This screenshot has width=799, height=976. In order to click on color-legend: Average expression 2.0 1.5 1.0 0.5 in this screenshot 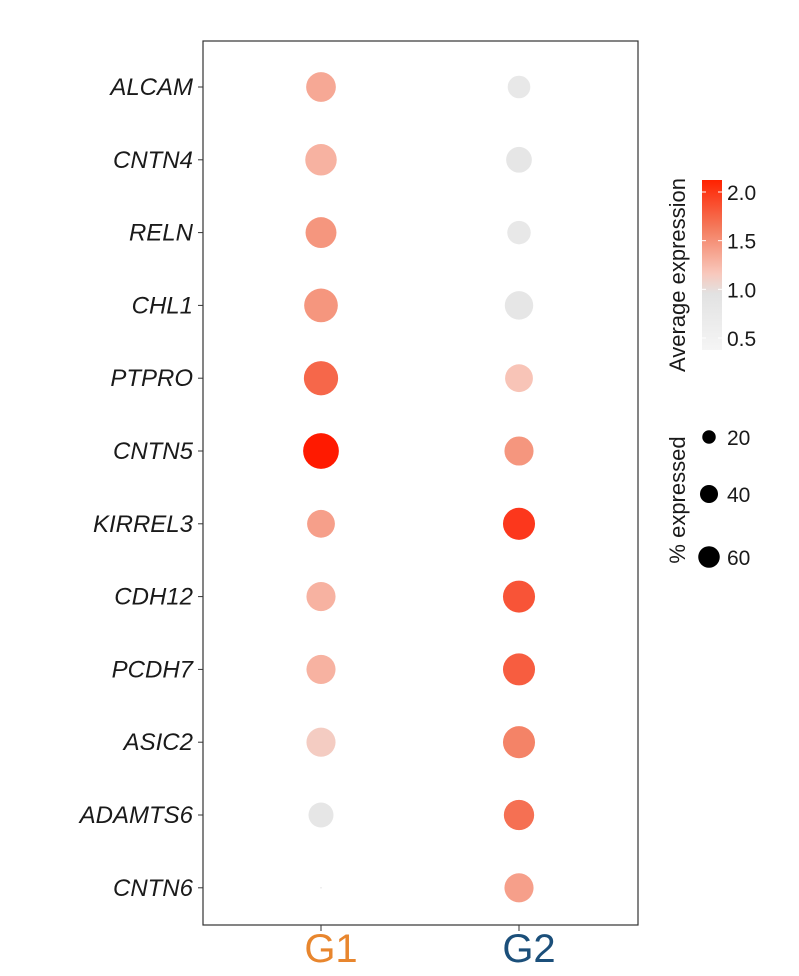, I will do `click(710, 275)`.